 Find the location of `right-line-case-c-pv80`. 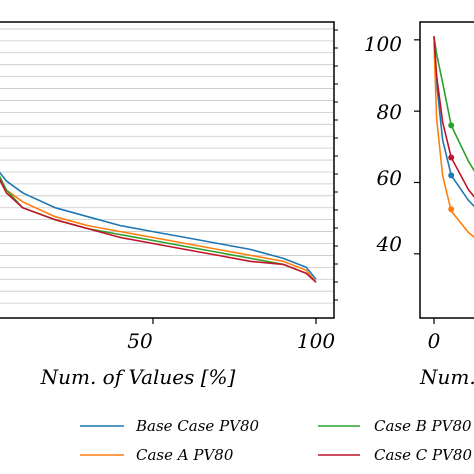

right-line-case-c-pv80 is located at coordinates (453, 117).